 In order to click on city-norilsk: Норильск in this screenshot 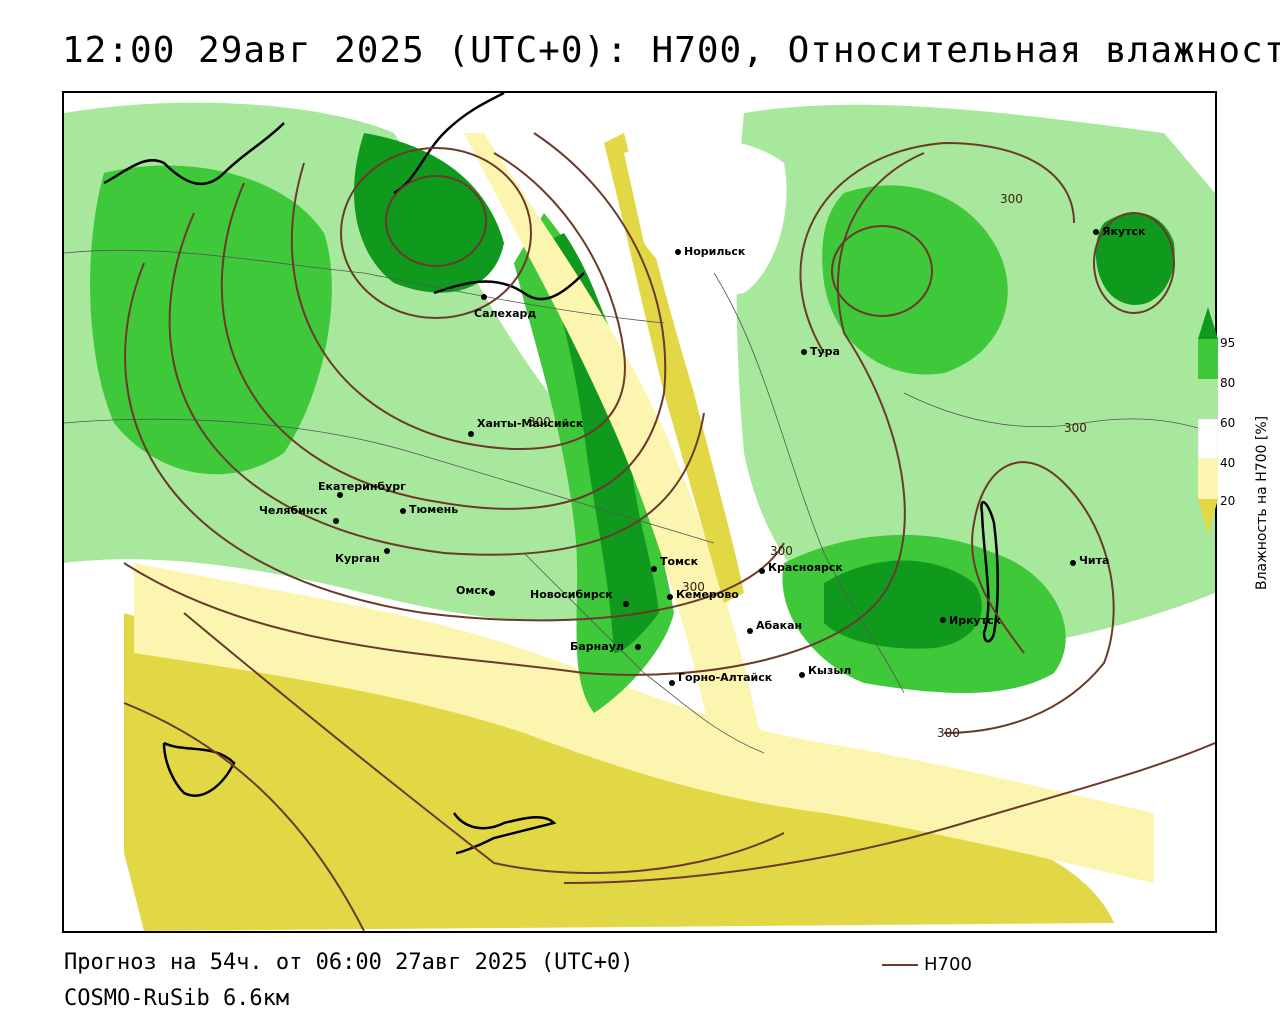, I will do `click(710, 251)`.